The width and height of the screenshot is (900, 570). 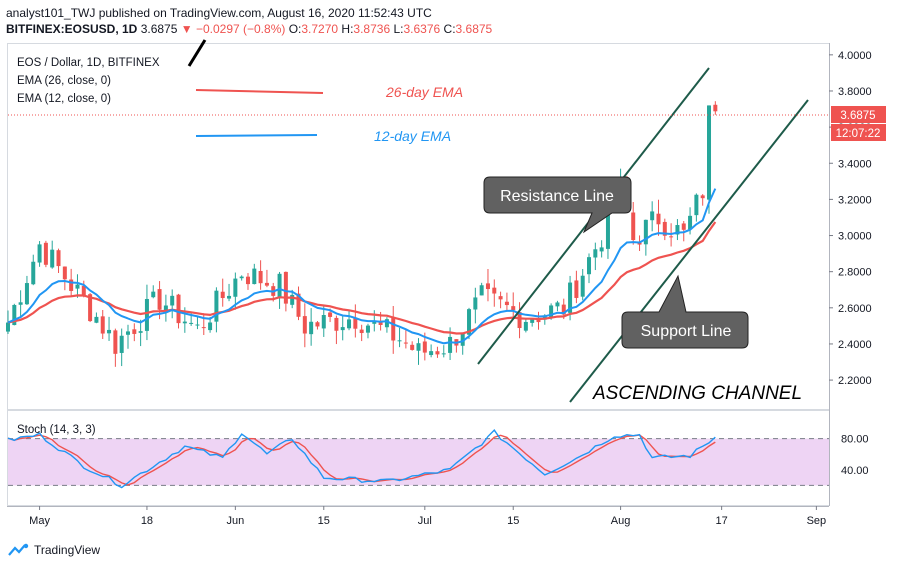 I want to click on close-label: C:, so click(x=449, y=29).